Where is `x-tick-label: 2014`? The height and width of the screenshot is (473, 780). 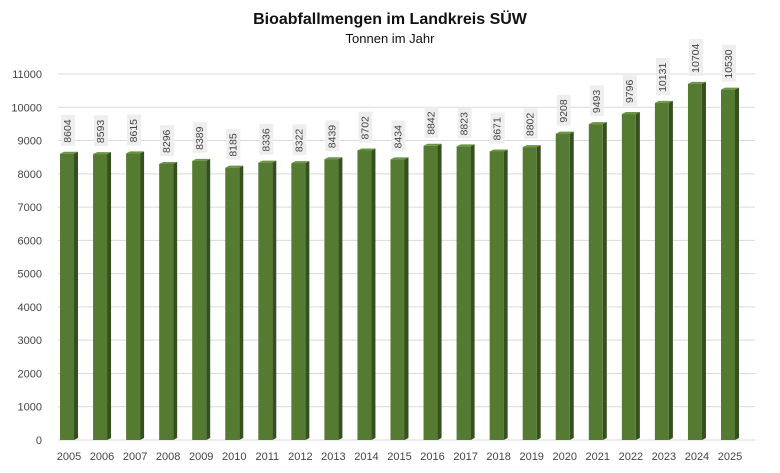 x-tick-label: 2014 is located at coordinates (366, 457).